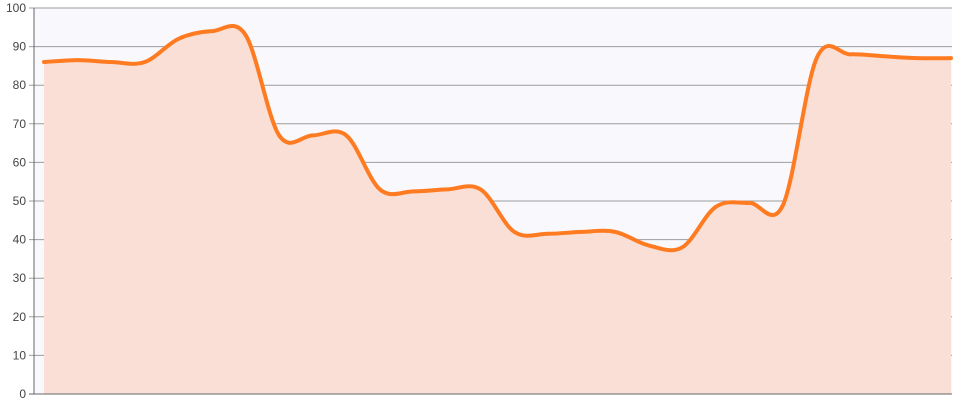  Describe the element at coordinates (20, 124) in the screenshot. I see `y-tick-label-70: 70` at that location.